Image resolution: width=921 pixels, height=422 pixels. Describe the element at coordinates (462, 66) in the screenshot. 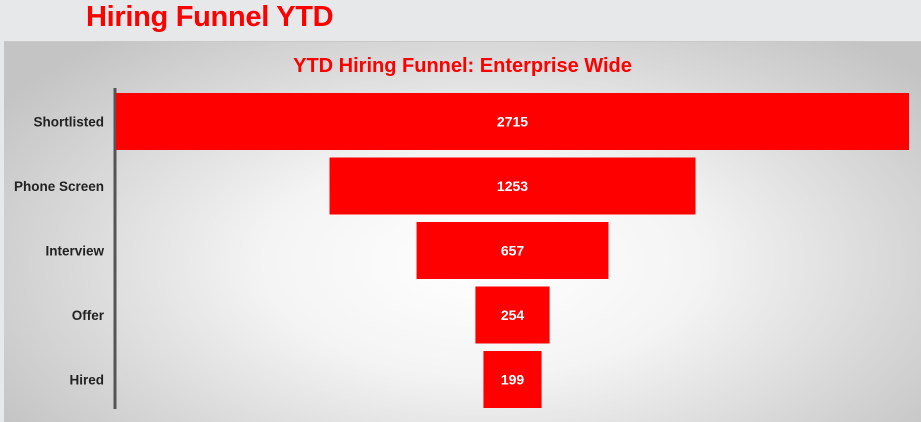

I see `chart-title: YTD Hiring Funnel: Enterprise Wide` at that location.